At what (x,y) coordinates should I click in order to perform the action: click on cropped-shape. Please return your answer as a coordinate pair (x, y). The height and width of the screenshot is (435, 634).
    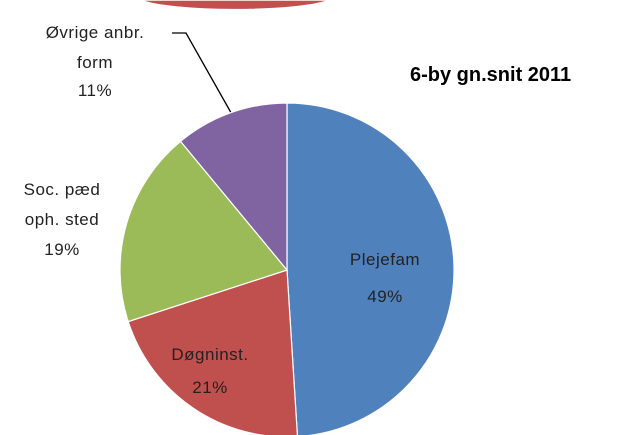
    Looking at the image, I should click on (235, 5).